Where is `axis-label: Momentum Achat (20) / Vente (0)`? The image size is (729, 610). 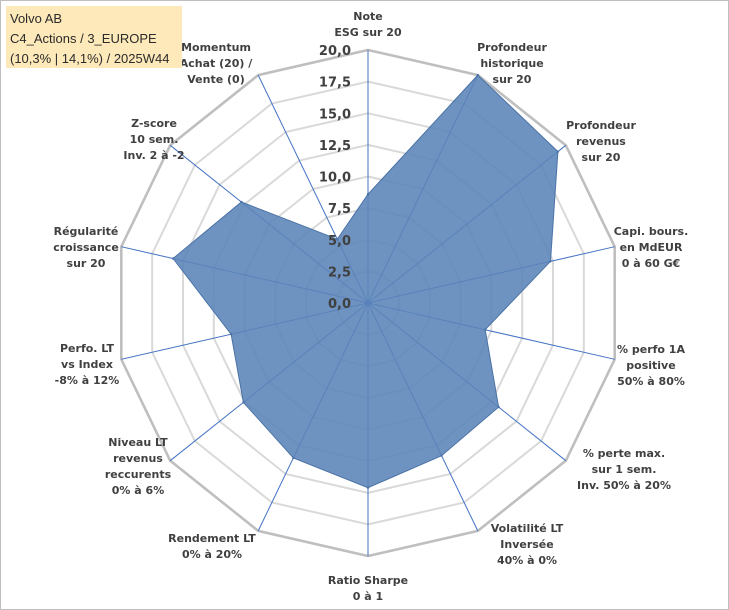
axis-label: Momentum Achat (20) / Vente (0) is located at coordinates (217, 63).